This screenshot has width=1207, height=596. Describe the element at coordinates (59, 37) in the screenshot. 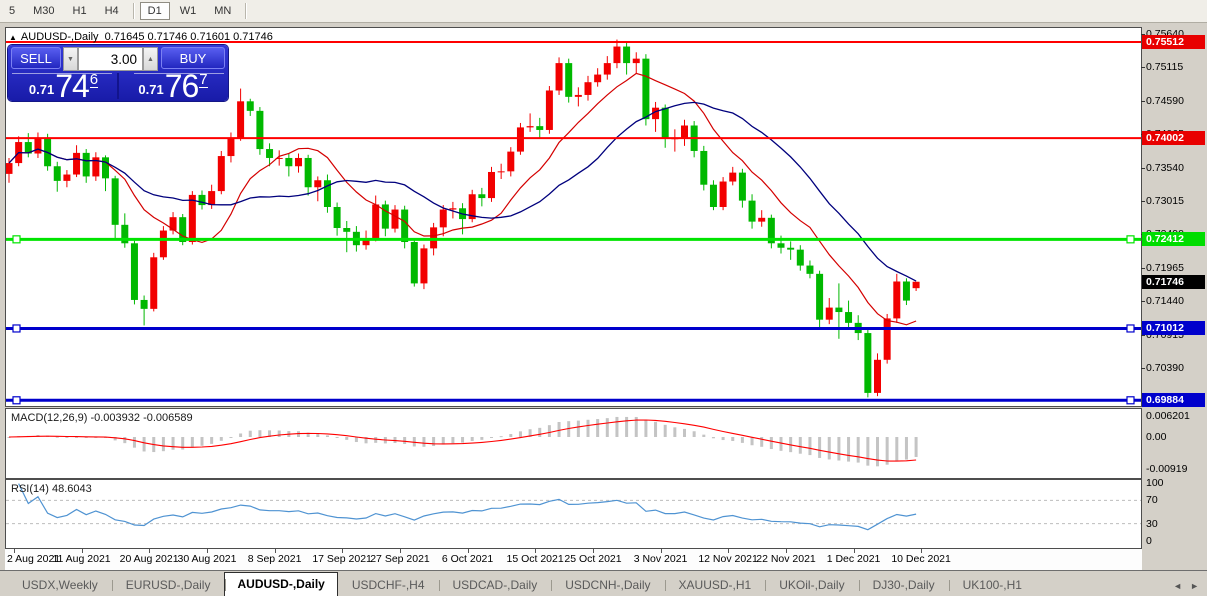

I see `symbol-name: AUDUSD-,Daily` at that location.